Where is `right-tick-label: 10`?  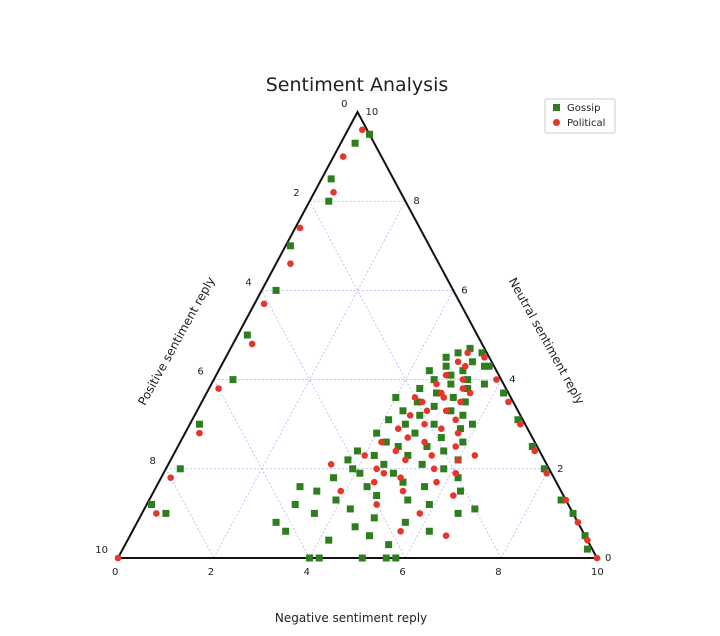 right-tick-label: 10 is located at coordinates (372, 112).